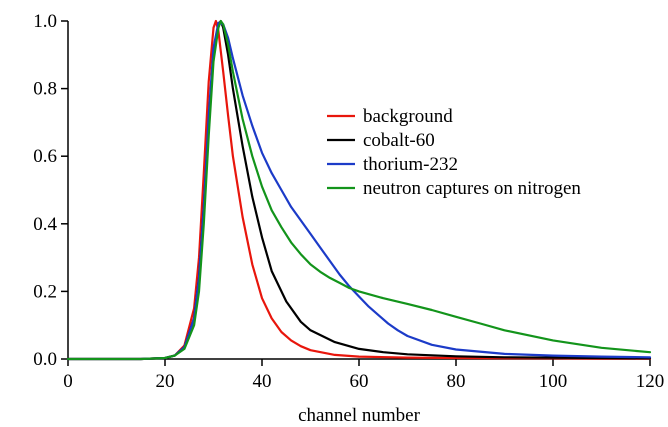 Image resolution: width=668 pixels, height=427 pixels. Describe the element at coordinates (165, 381) in the screenshot. I see `x-tick-label: 20` at that location.